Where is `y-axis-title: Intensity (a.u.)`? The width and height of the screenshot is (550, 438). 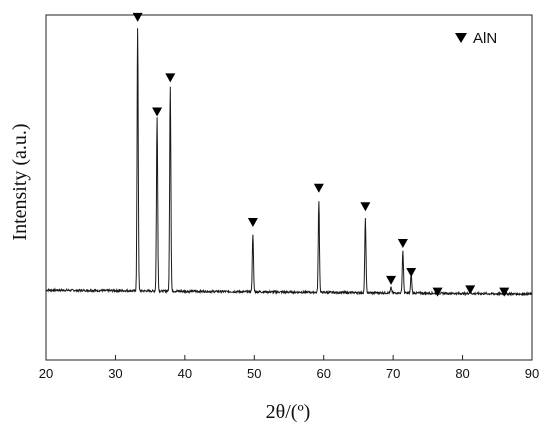 y-axis-title: Intensity (a.u.) is located at coordinates (20, 181).